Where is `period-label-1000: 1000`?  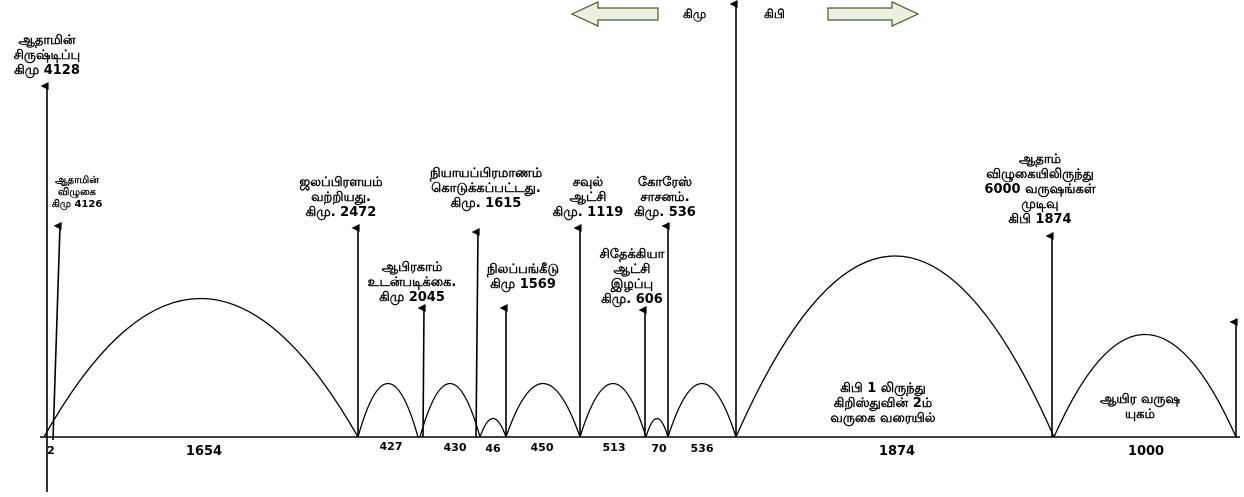 period-label-1000: 1000 is located at coordinates (1146, 451).